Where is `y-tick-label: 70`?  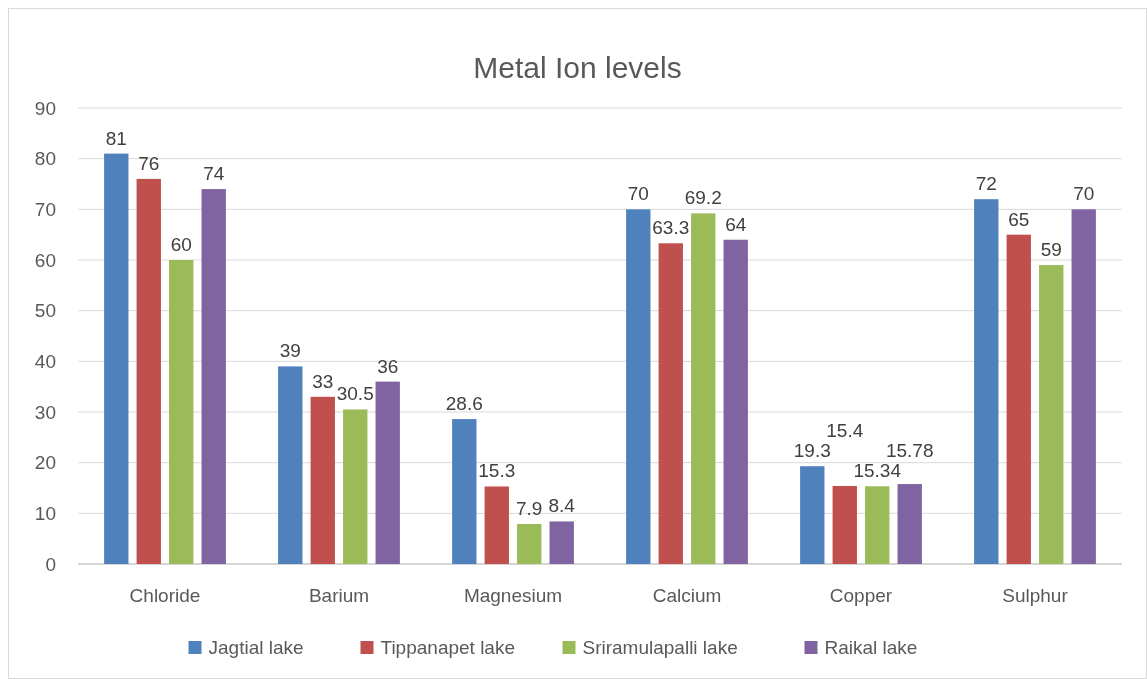
y-tick-label: 70 is located at coordinates (45, 209).